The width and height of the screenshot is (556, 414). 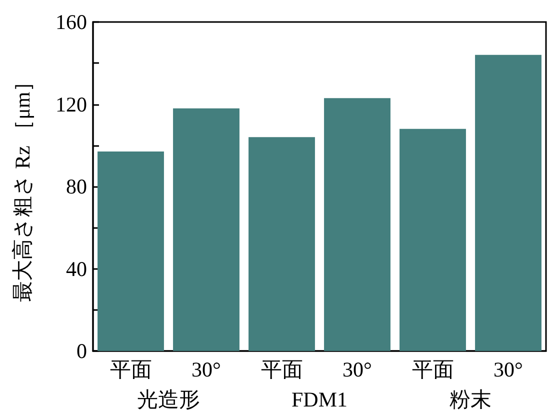 What do you see at coordinates (76, 186) in the screenshot?
I see `y-tick-label: 80` at bounding box center [76, 186].